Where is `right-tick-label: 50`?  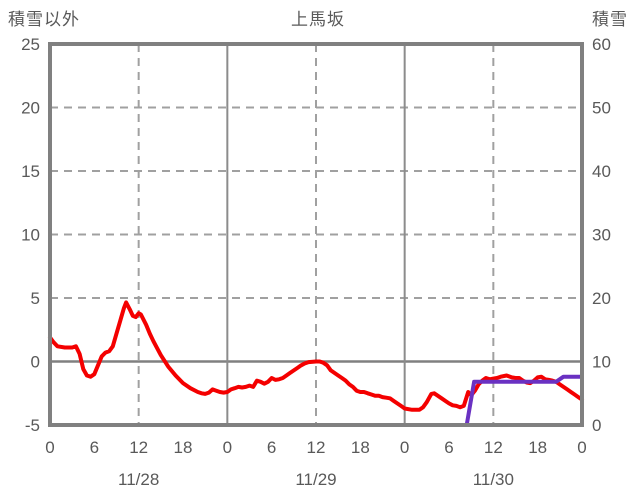 right-tick-label: 50 is located at coordinates (601, 108).